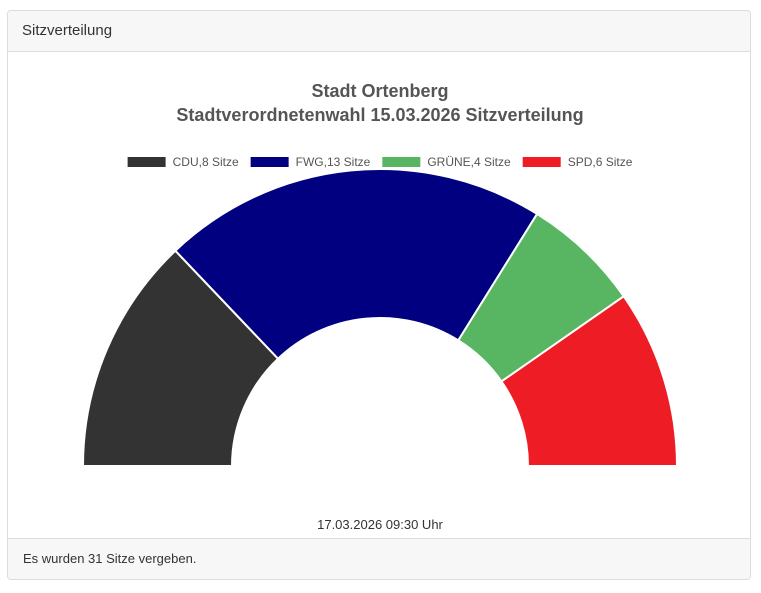 This screenshot has width=761, height=593. Describe the element at coordinates (469, 162) in the screenshot. I see `legend-label: GRÜNE,4 Sitze` at that location.